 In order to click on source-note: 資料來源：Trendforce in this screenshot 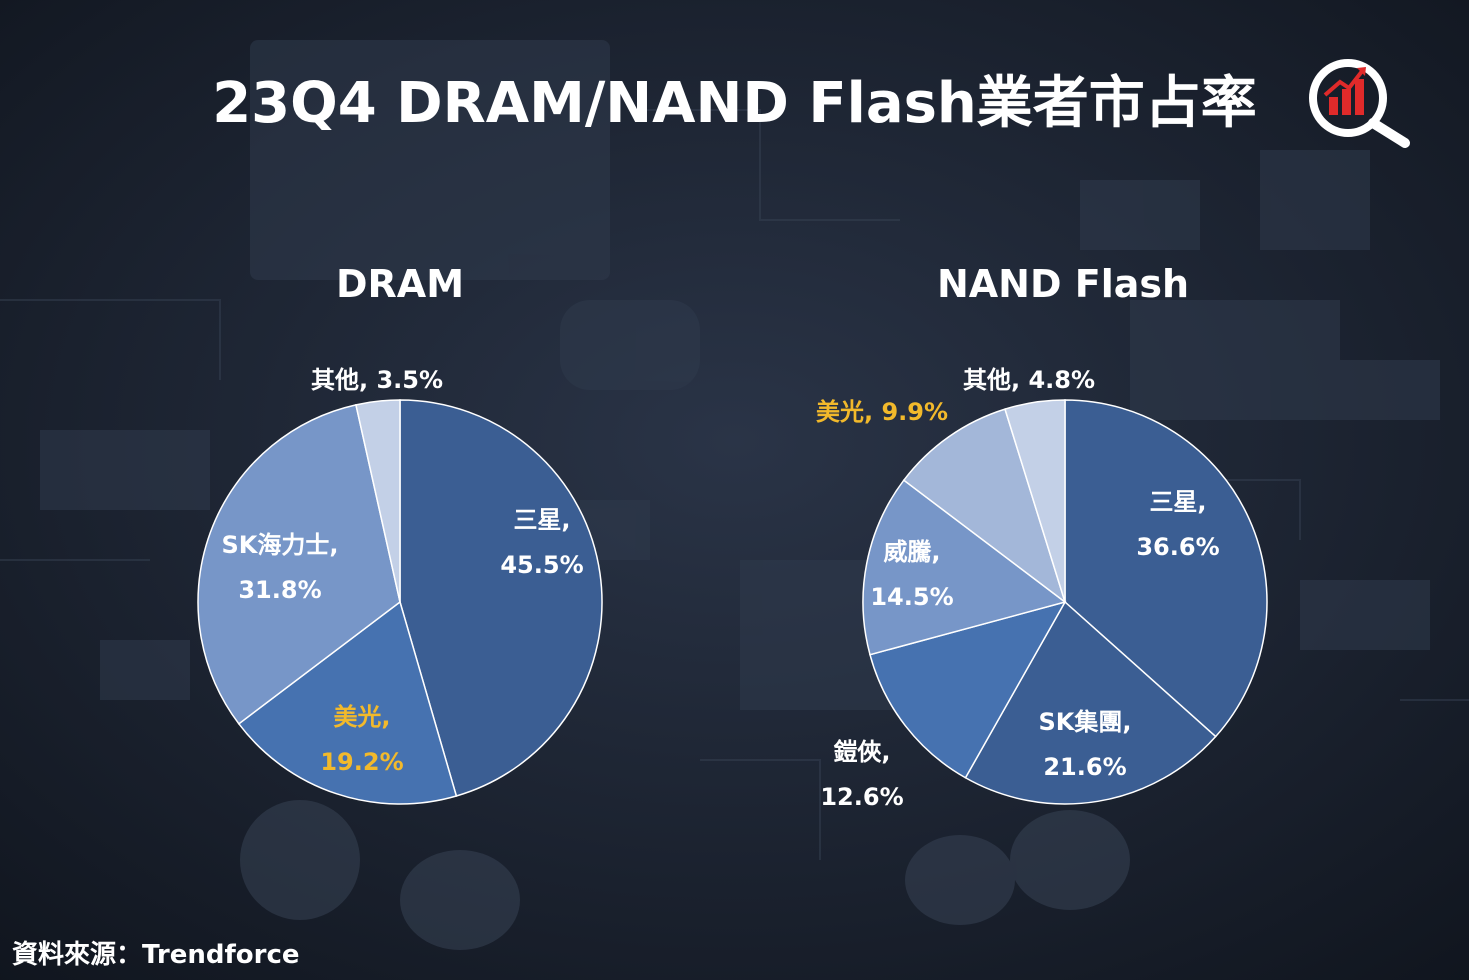, I will do `click(156, 955)`.